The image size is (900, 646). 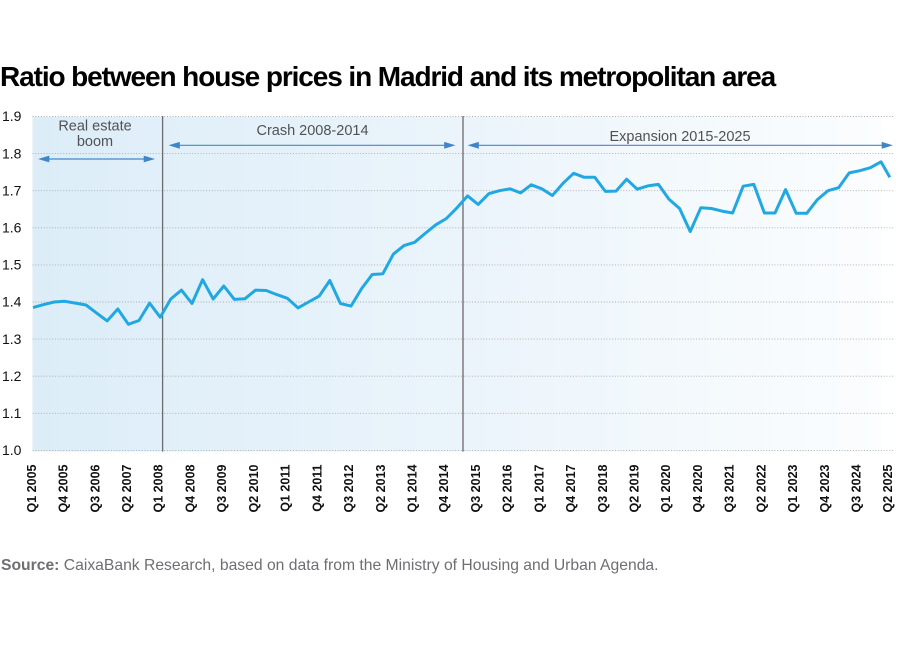 What do you see at coordinates (191, 488) in the screenshot?
I see `svg-text: Q4 2008` at bounding box center [191, 488].